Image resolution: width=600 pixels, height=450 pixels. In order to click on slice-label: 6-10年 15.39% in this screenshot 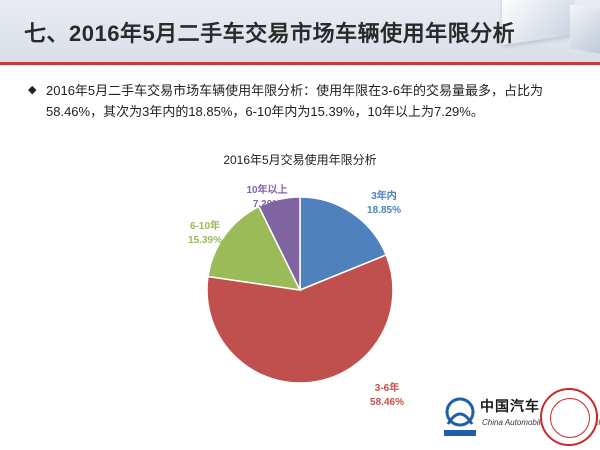, I will do `click(205, 234)`.